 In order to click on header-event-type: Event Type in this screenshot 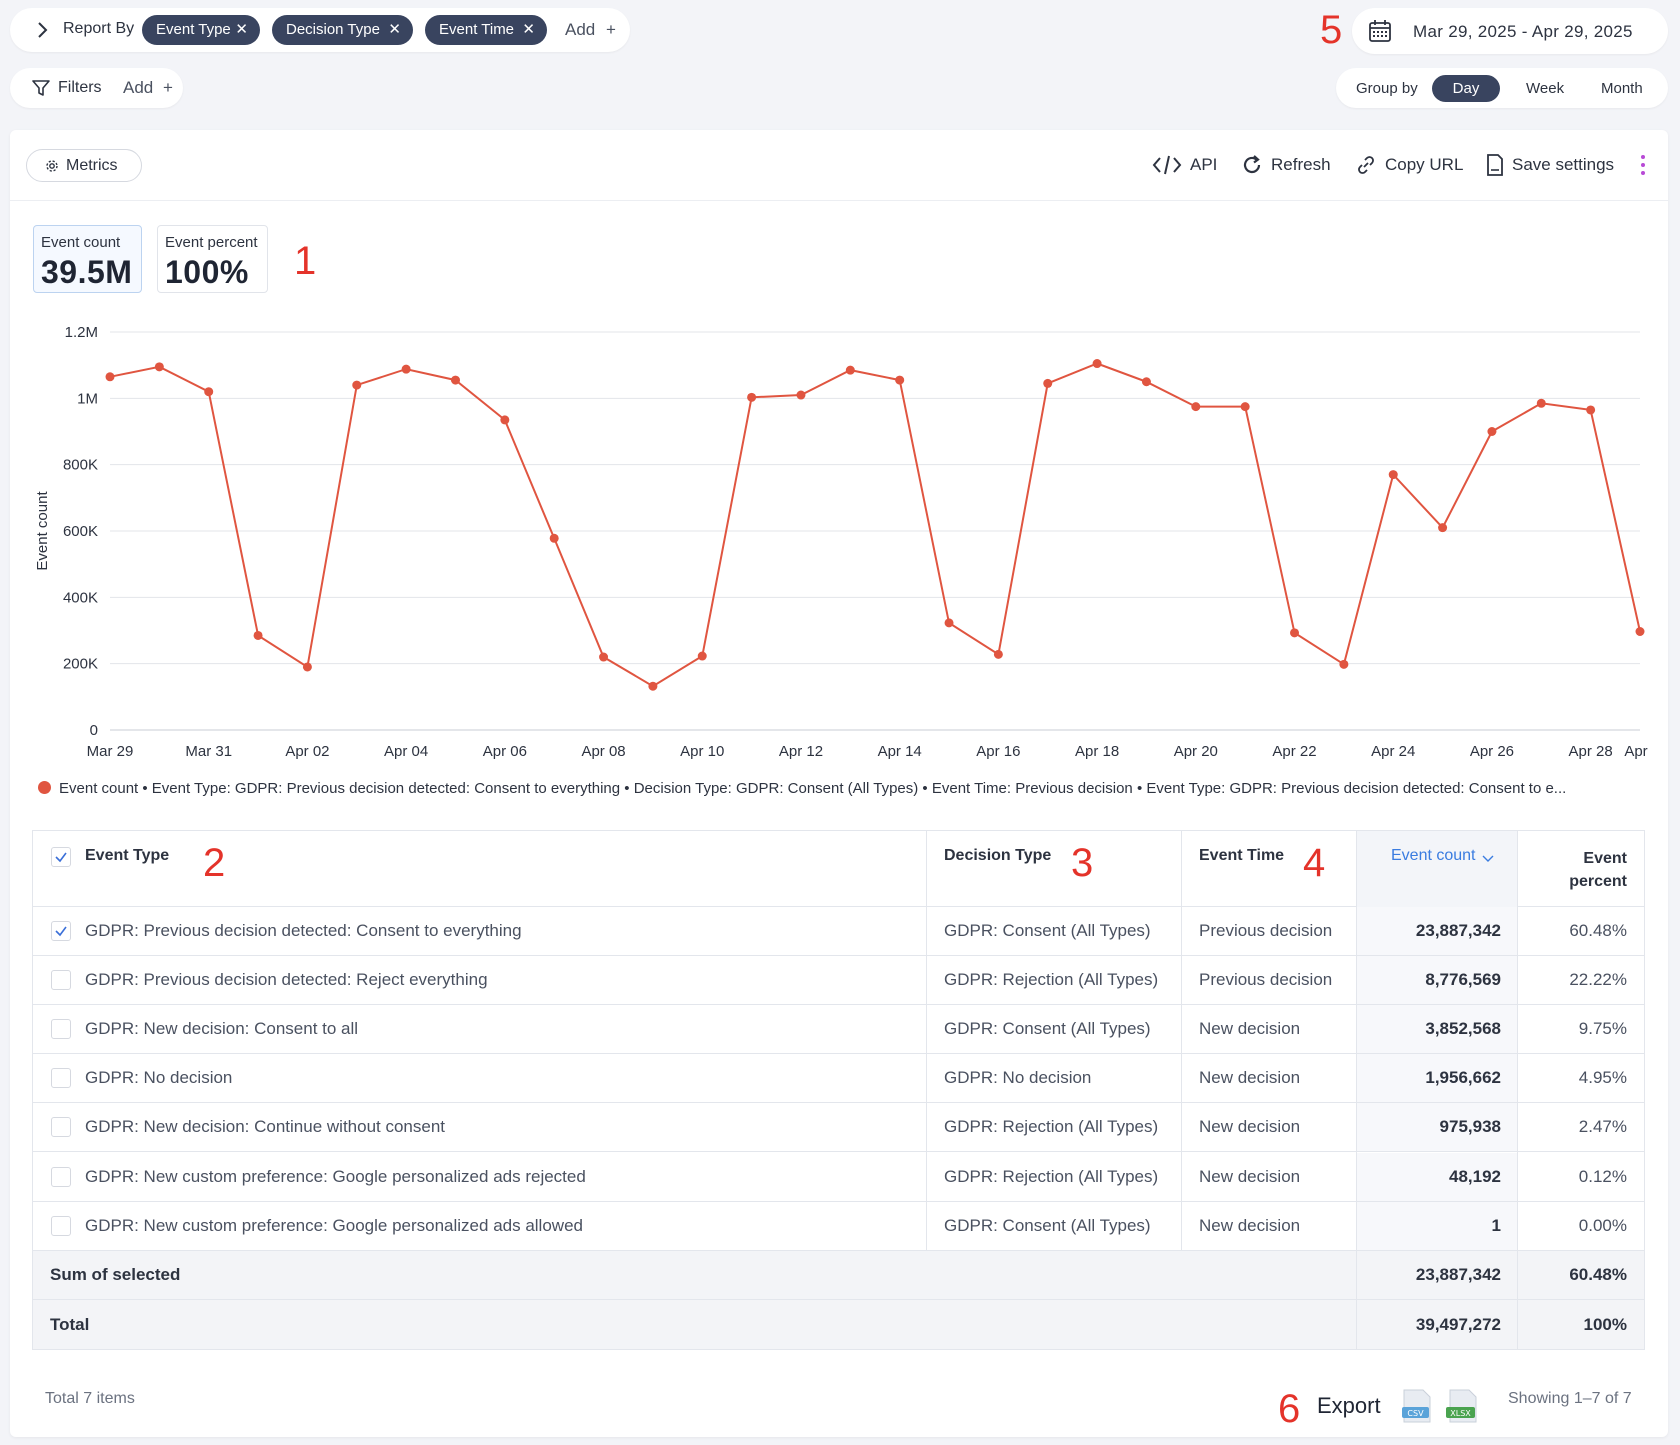, I will do `click(127, 855)`.